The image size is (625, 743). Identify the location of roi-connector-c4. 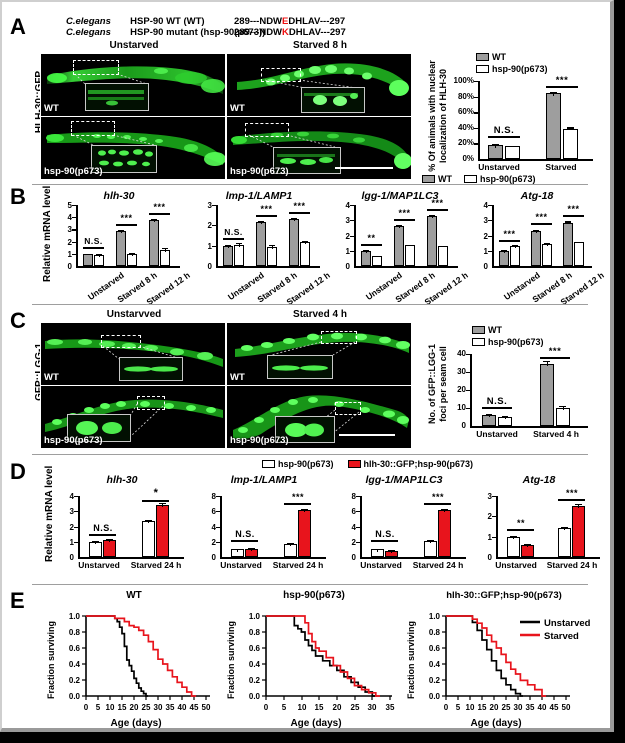
(342, 424).